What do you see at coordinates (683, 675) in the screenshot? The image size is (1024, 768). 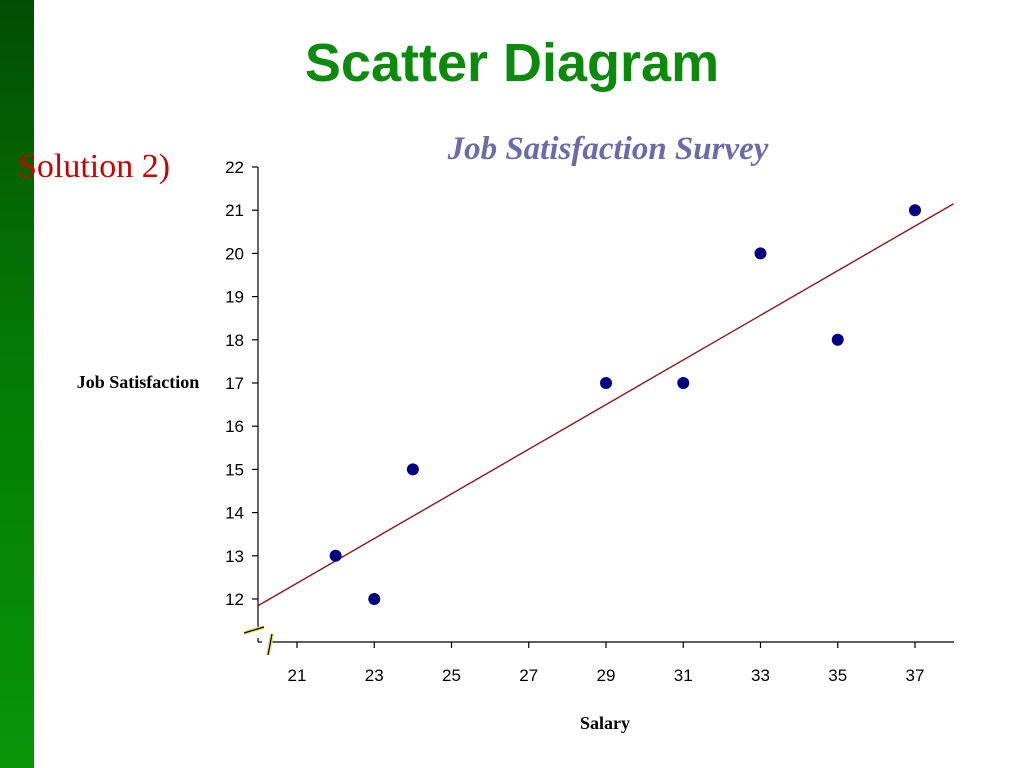 I see `x-tick-label: 31` at bounding box center [683, 675].